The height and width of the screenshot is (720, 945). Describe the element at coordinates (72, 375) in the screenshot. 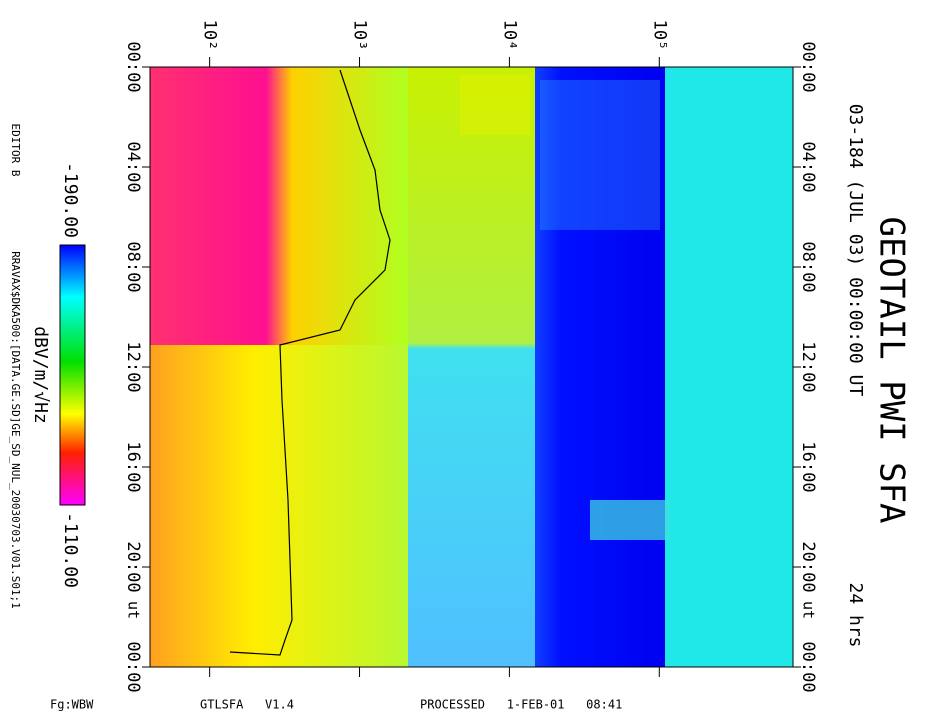

I see `colorbar` at that location.